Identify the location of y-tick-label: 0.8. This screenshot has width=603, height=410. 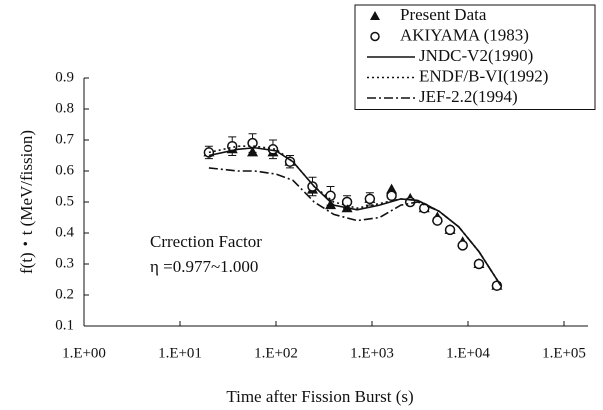
(64, 108).